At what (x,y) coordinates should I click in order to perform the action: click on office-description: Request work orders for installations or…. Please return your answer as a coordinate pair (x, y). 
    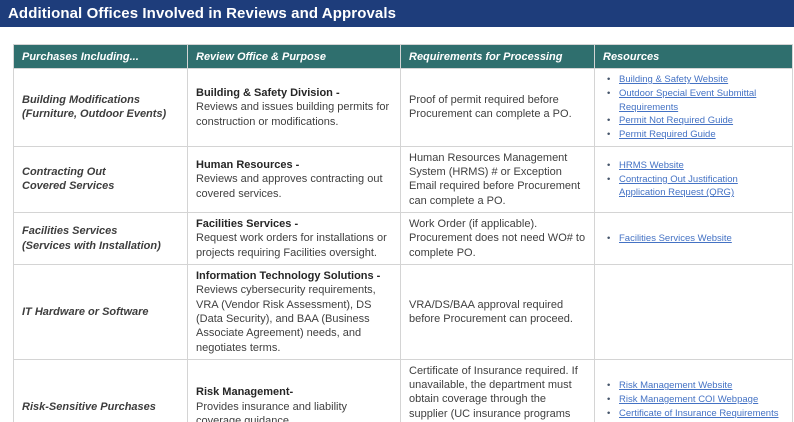
    Looking at the image, I should click on (291, 245).